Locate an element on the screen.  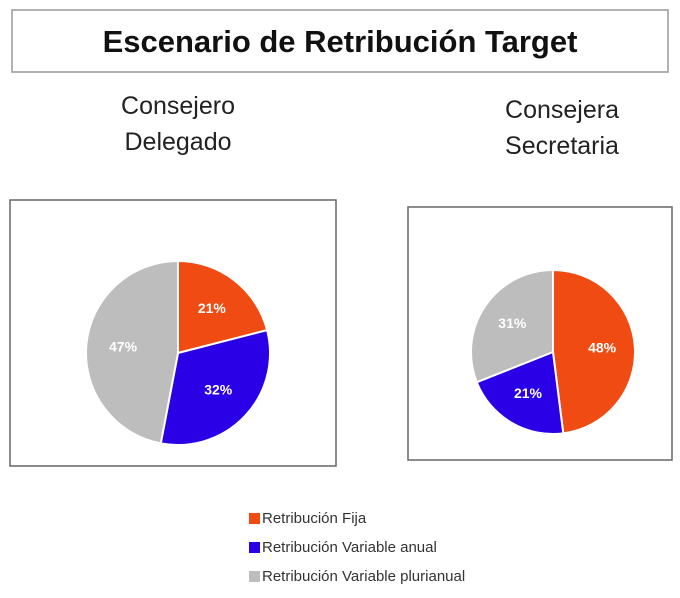
chart-title: Consejero Delegado is located at coordinates (178, 124).